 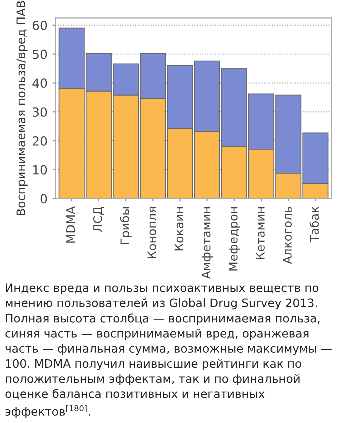 What do you see at coordinates (179, 229) in the screenshot?
I see `x-tick-label: Кокаин` at bounding box center [179, 229].